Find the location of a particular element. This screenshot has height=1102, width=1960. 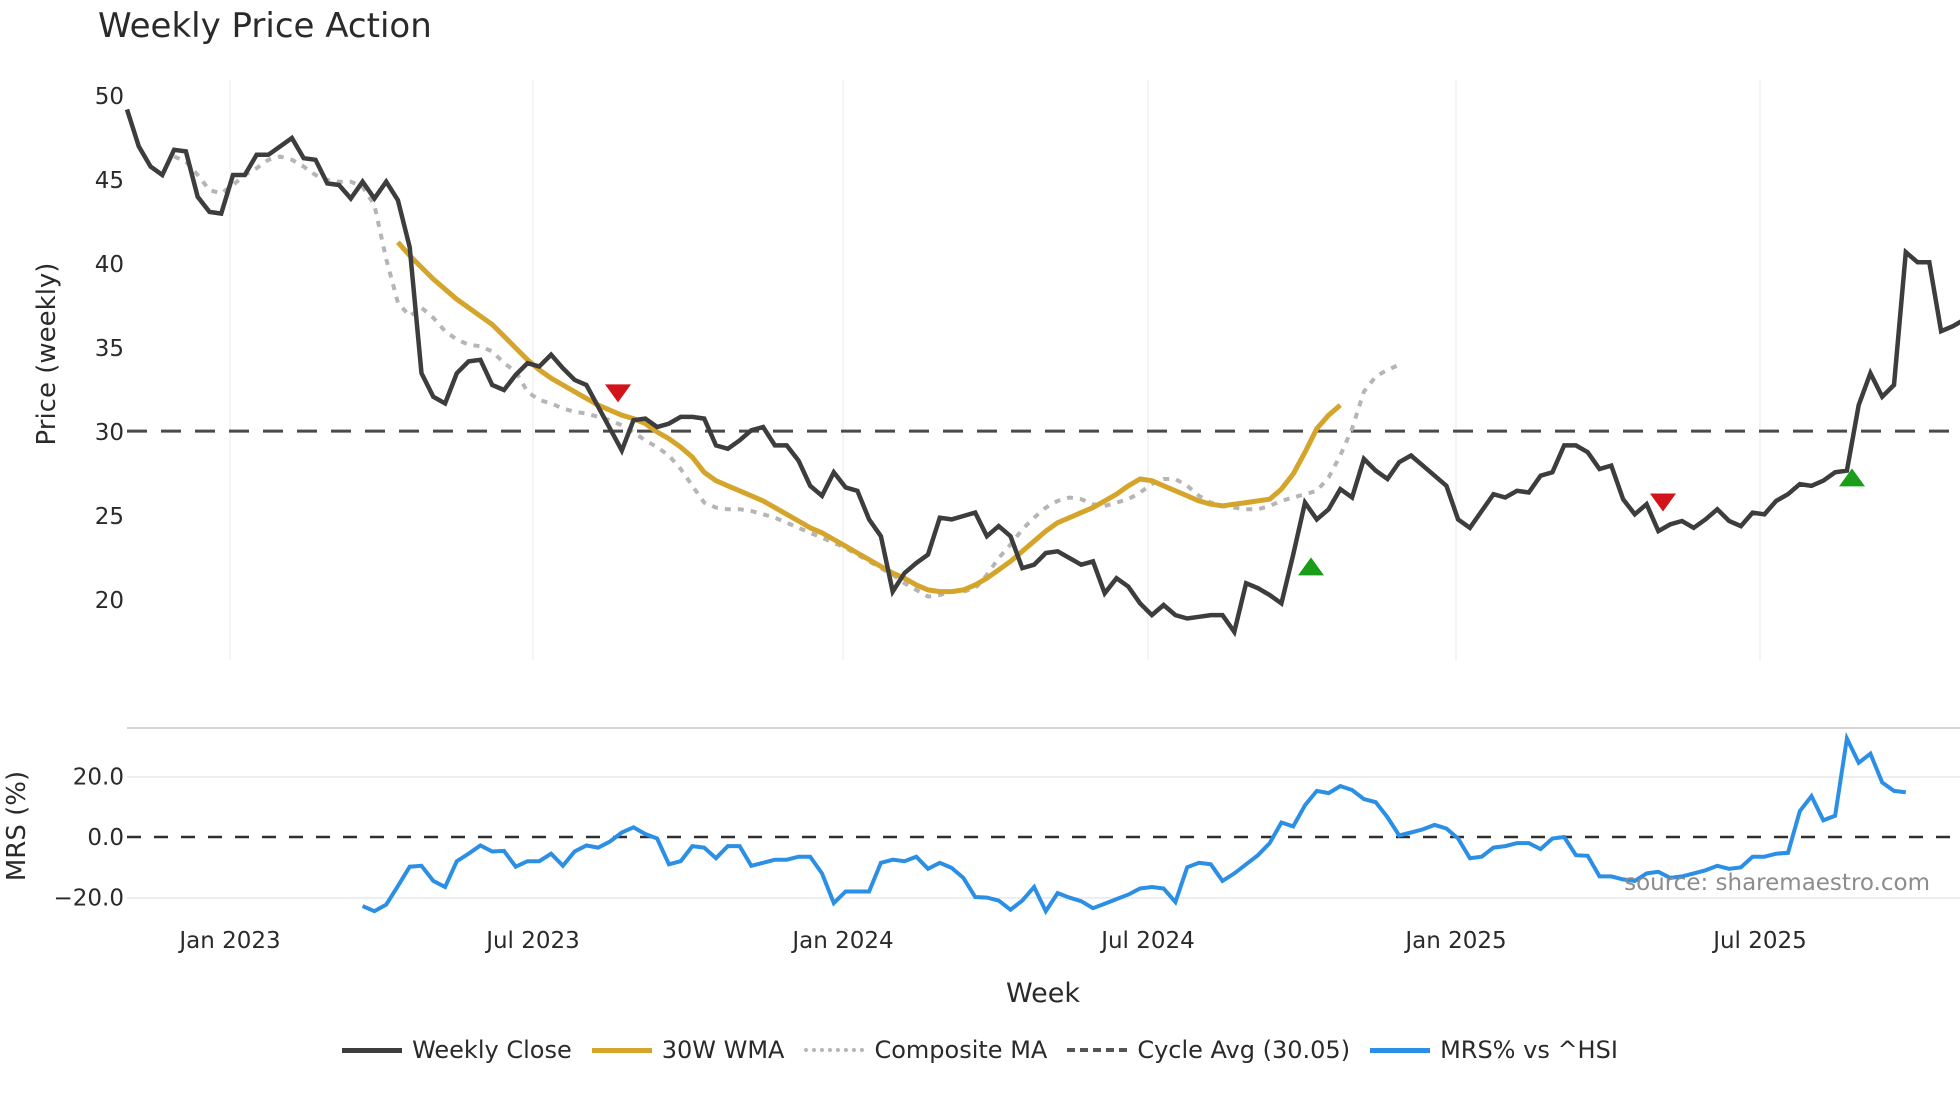

x-axis-label: Week is located at coordinates (1043, 993).